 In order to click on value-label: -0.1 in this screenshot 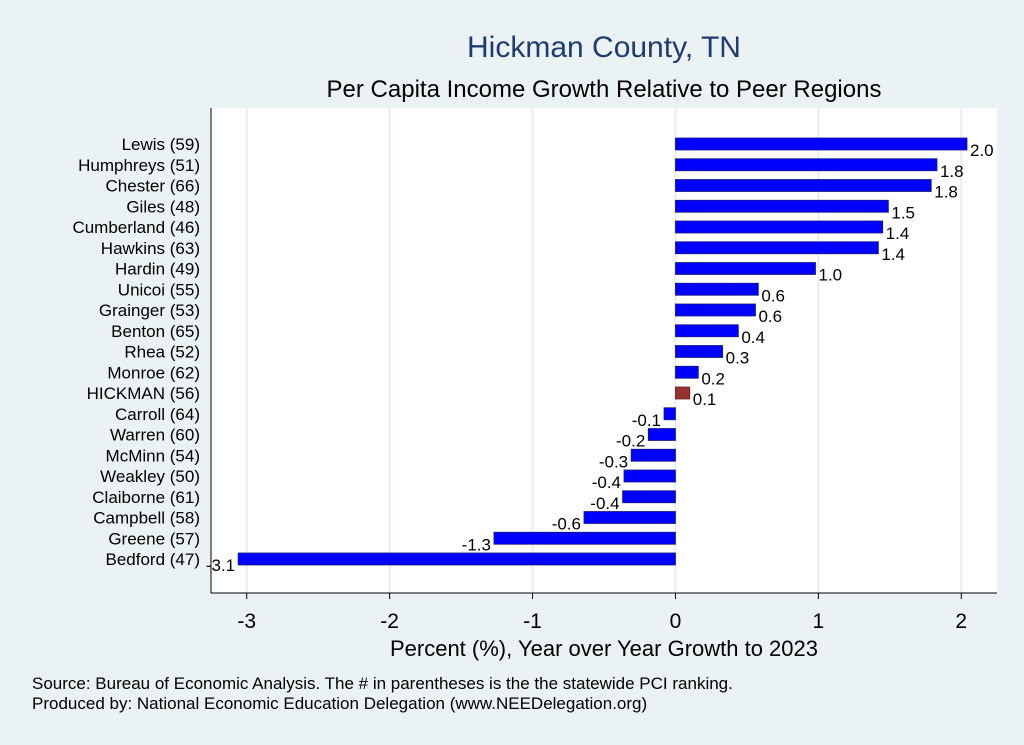, I will do `click(646, 420)`.